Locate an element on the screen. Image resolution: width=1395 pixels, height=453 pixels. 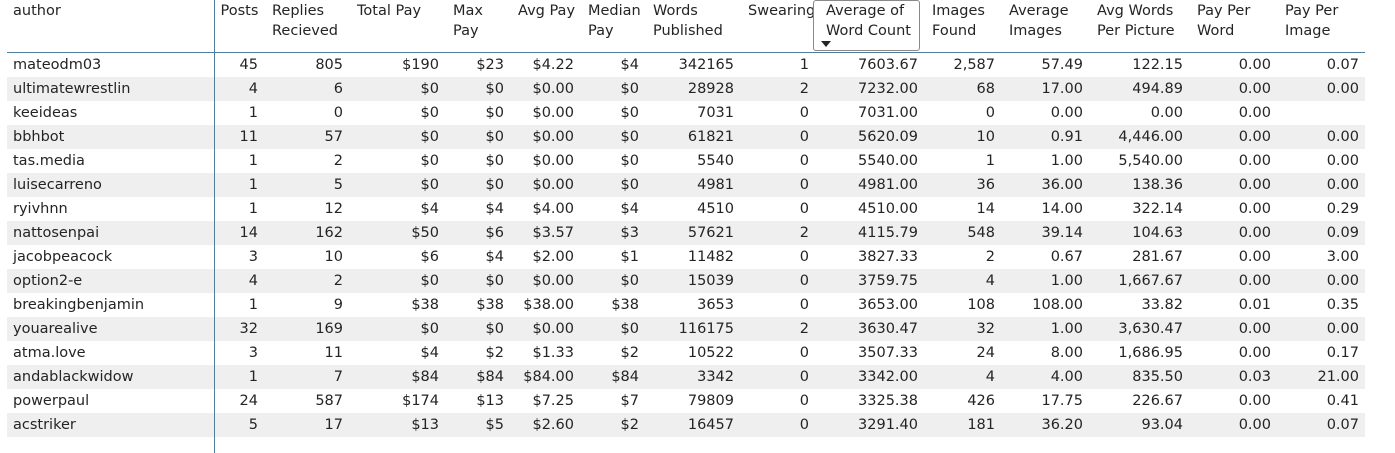
cell-posts is located at coordinates (239, 445).